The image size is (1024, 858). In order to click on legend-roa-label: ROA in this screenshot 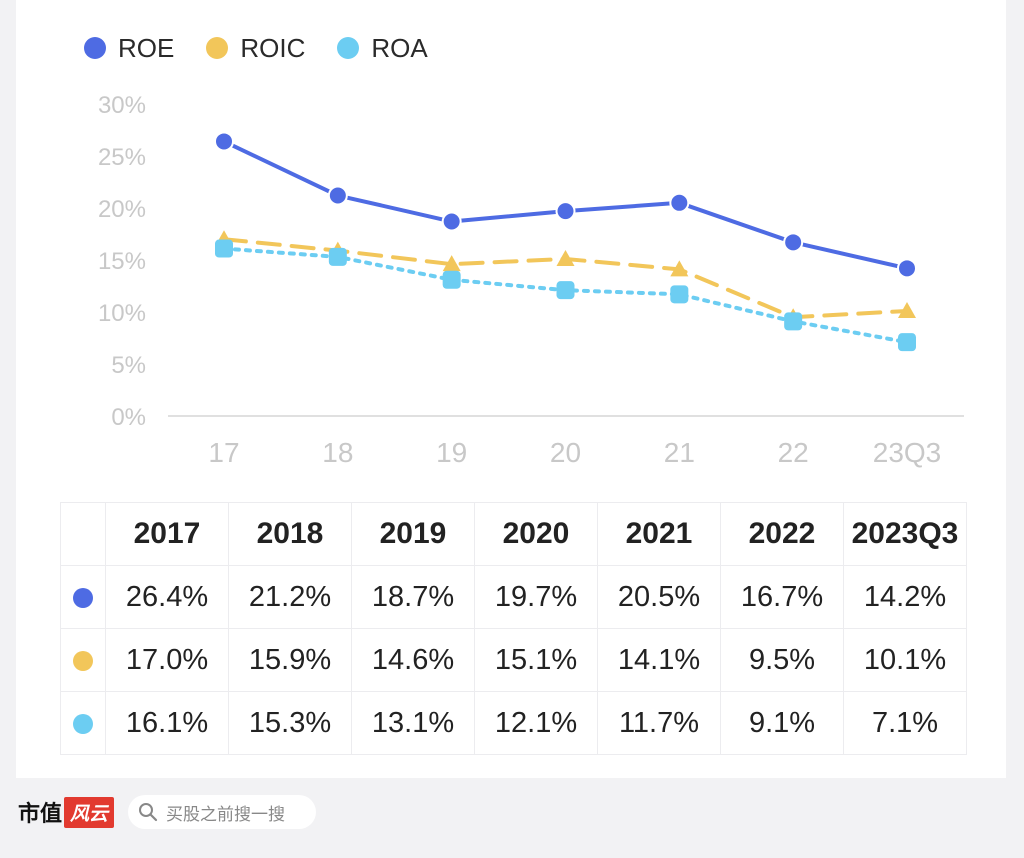, I will do `click(399, 47)`.